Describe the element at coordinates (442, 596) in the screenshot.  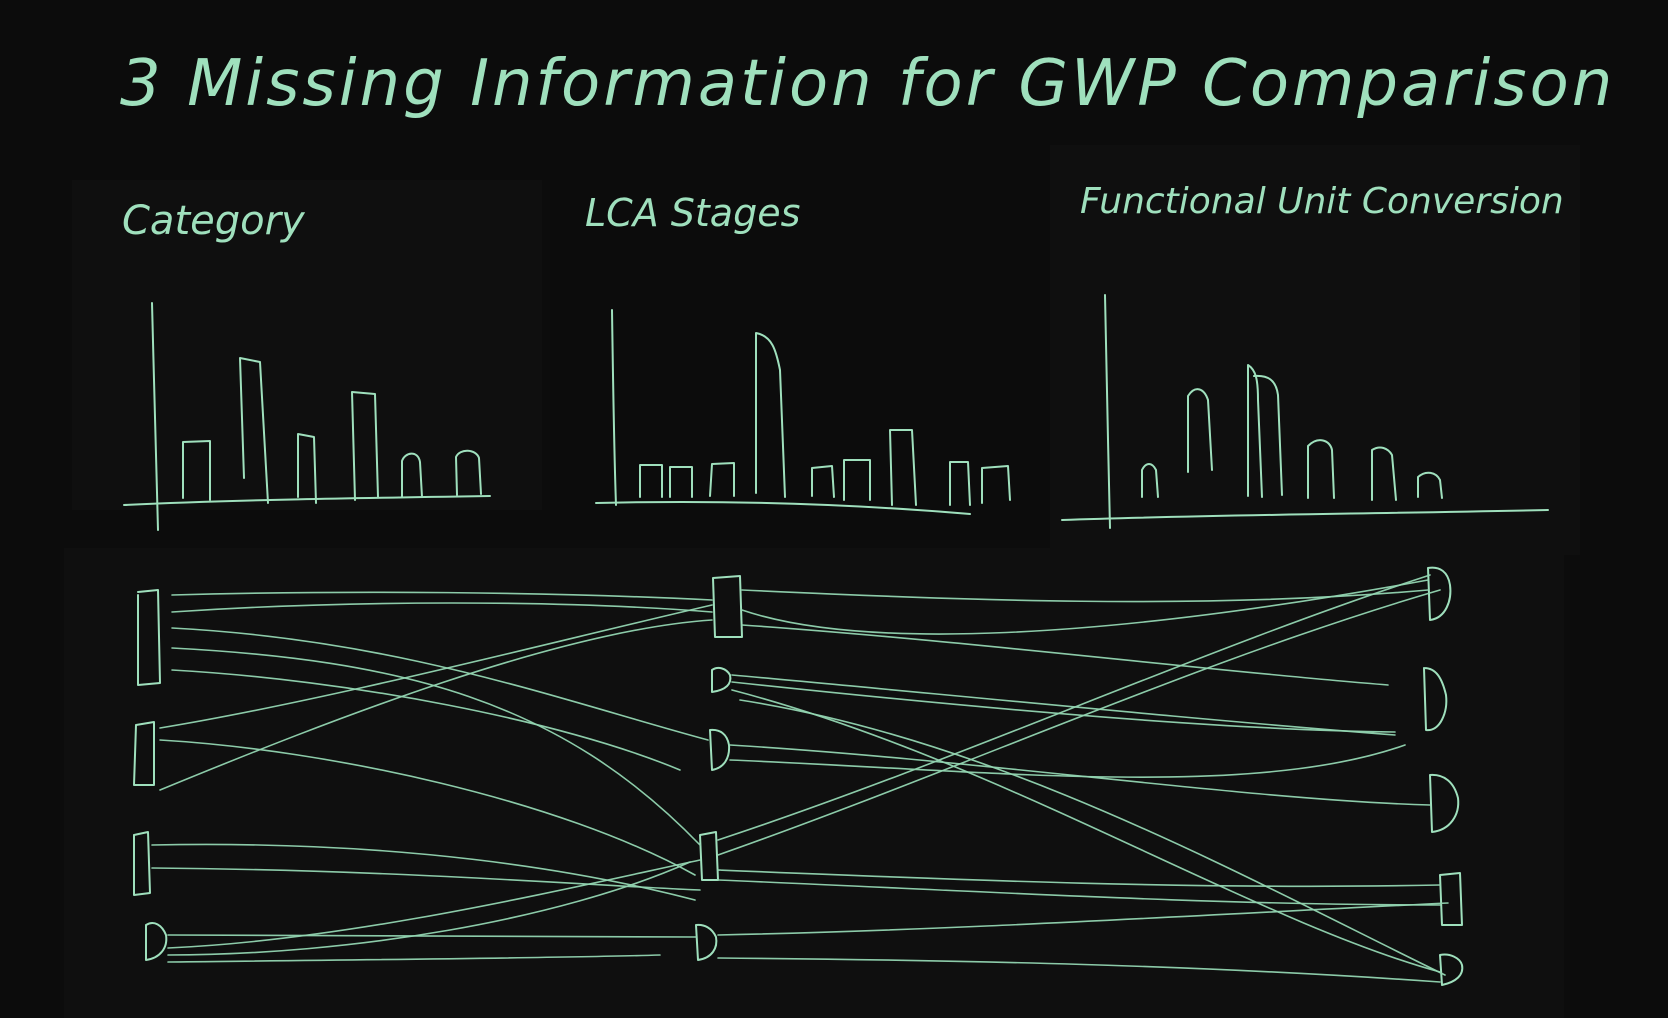
I see `flow-left1-middle1` at that location.